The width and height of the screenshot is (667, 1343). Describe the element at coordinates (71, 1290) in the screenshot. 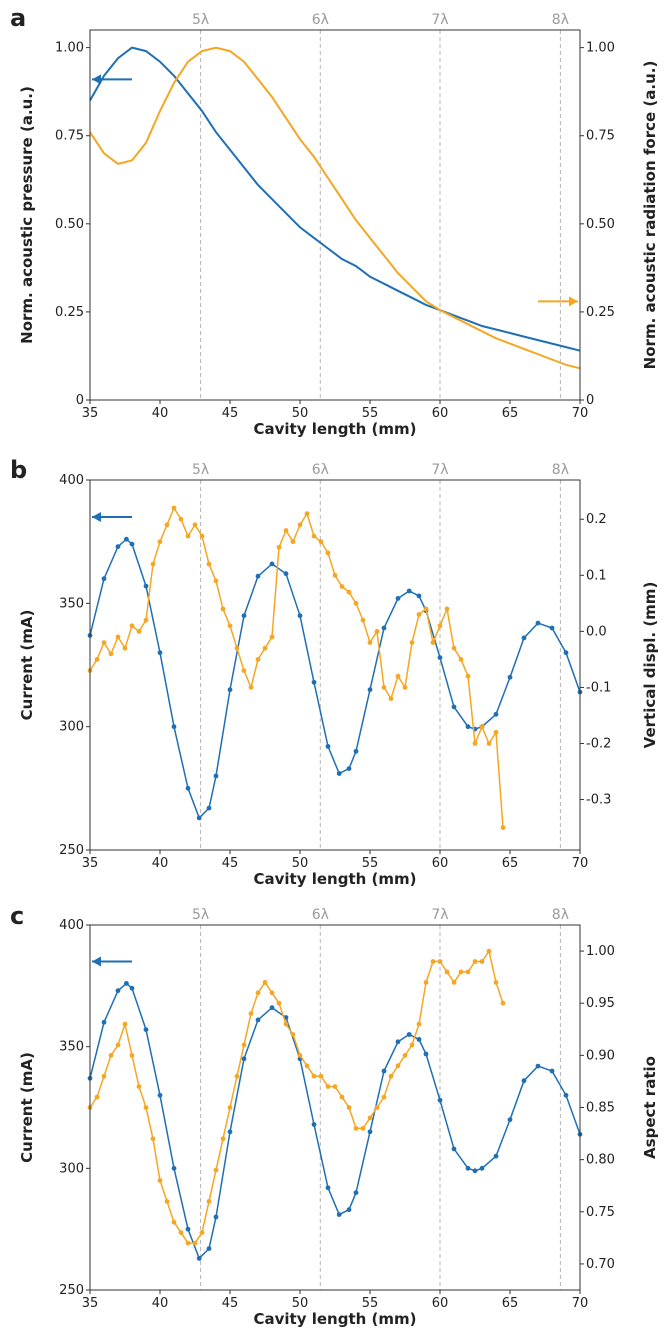

I see `y-left-tick-label: 250` at that location.